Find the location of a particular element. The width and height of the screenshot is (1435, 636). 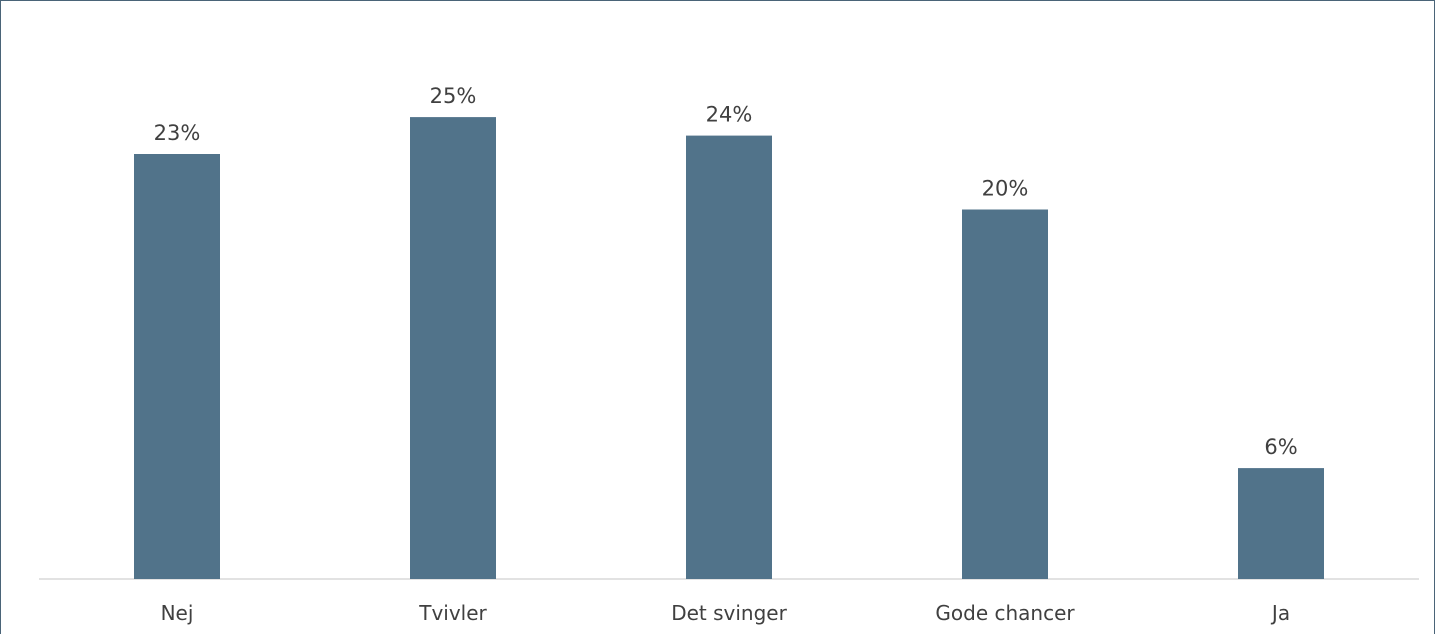

category-labels-group: Nej Tvivler Det svinger Gode chancer Ja is located at coordinates (725, 613).